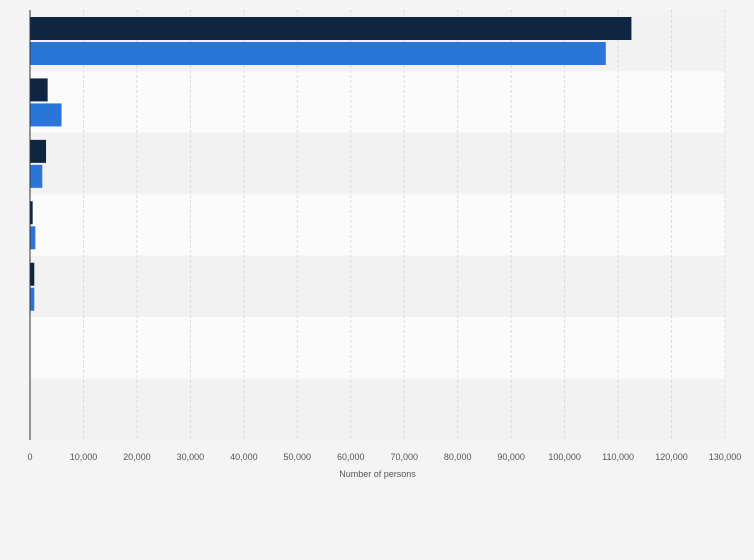 Image resolution: width=754 pixels, height=560 pixels. Describe the element at coordinates (84, 457) in the screenshot. I see `x-tick-label: 10,000` at that location.